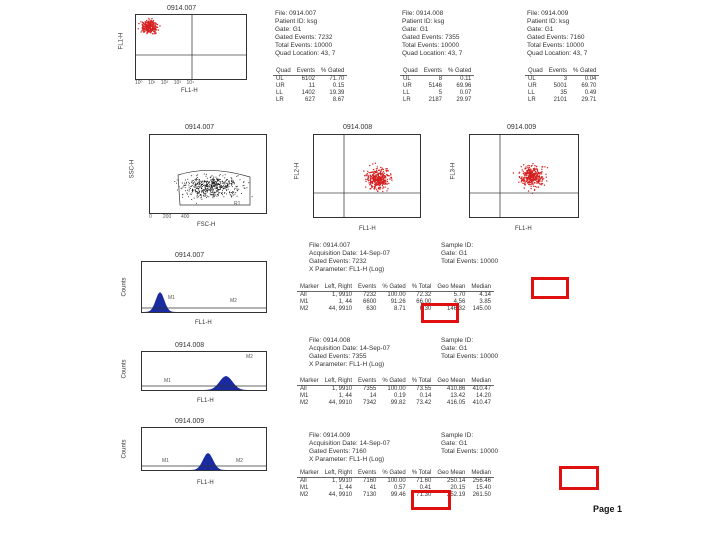 Image resolution: width=720 pixels, height=540 pixels. What do you see at coordinates (182, 8) in the screenshot?
I see `quad-plot-1-title: 0914.007` at bounding box center [182, 8].